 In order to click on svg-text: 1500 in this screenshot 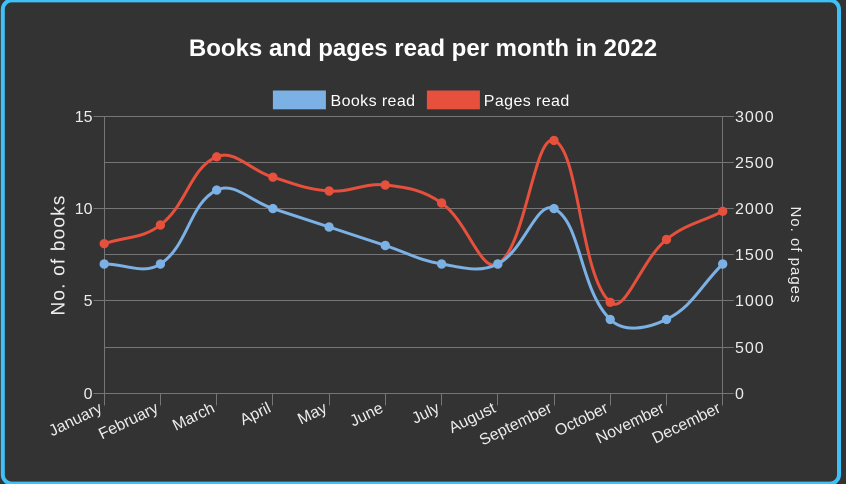, I will do `click(755, 255)`.